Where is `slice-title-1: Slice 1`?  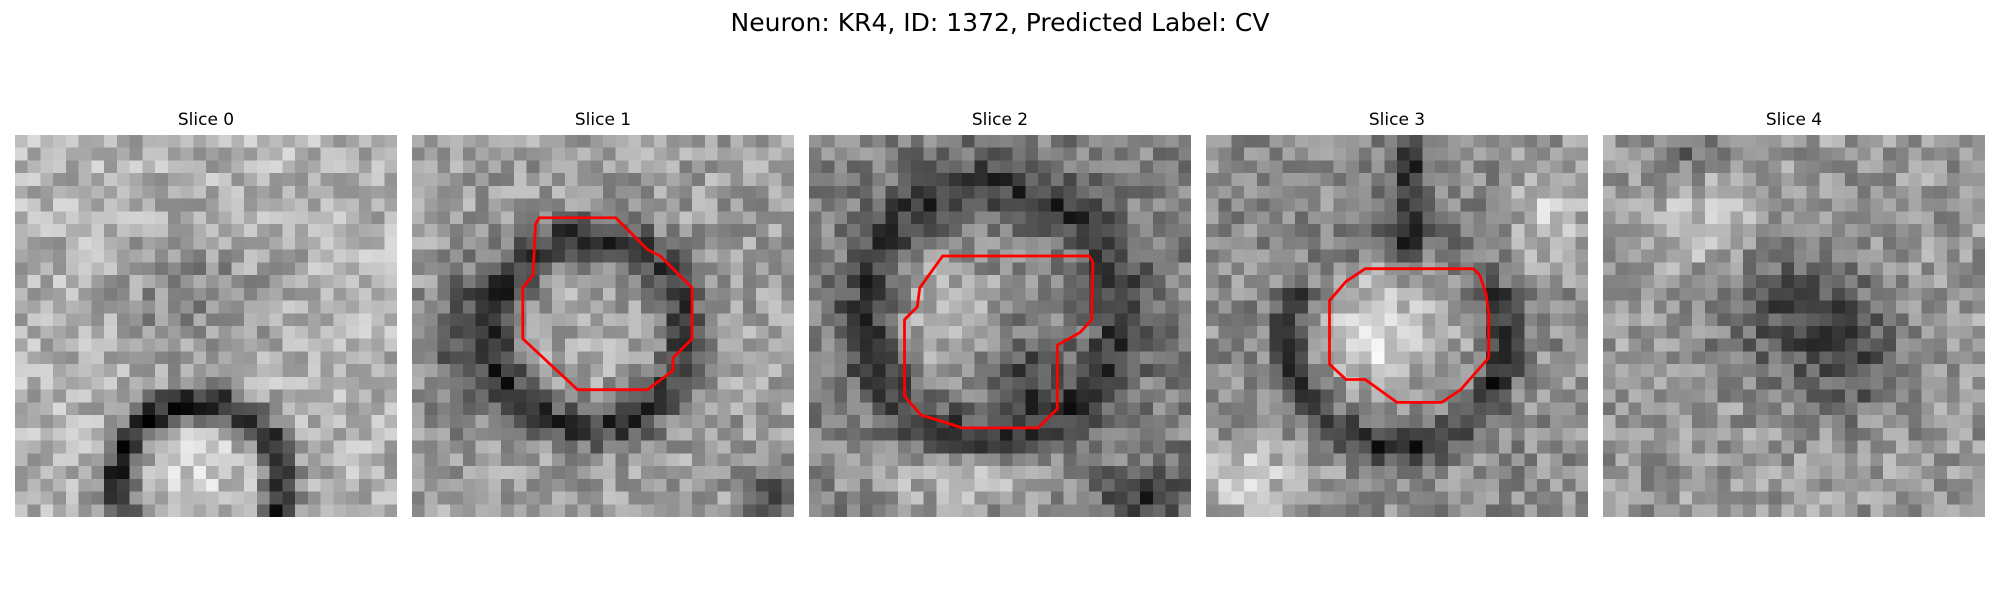 slice-title-1: Slice 1 is located at coordinates (603, 120).